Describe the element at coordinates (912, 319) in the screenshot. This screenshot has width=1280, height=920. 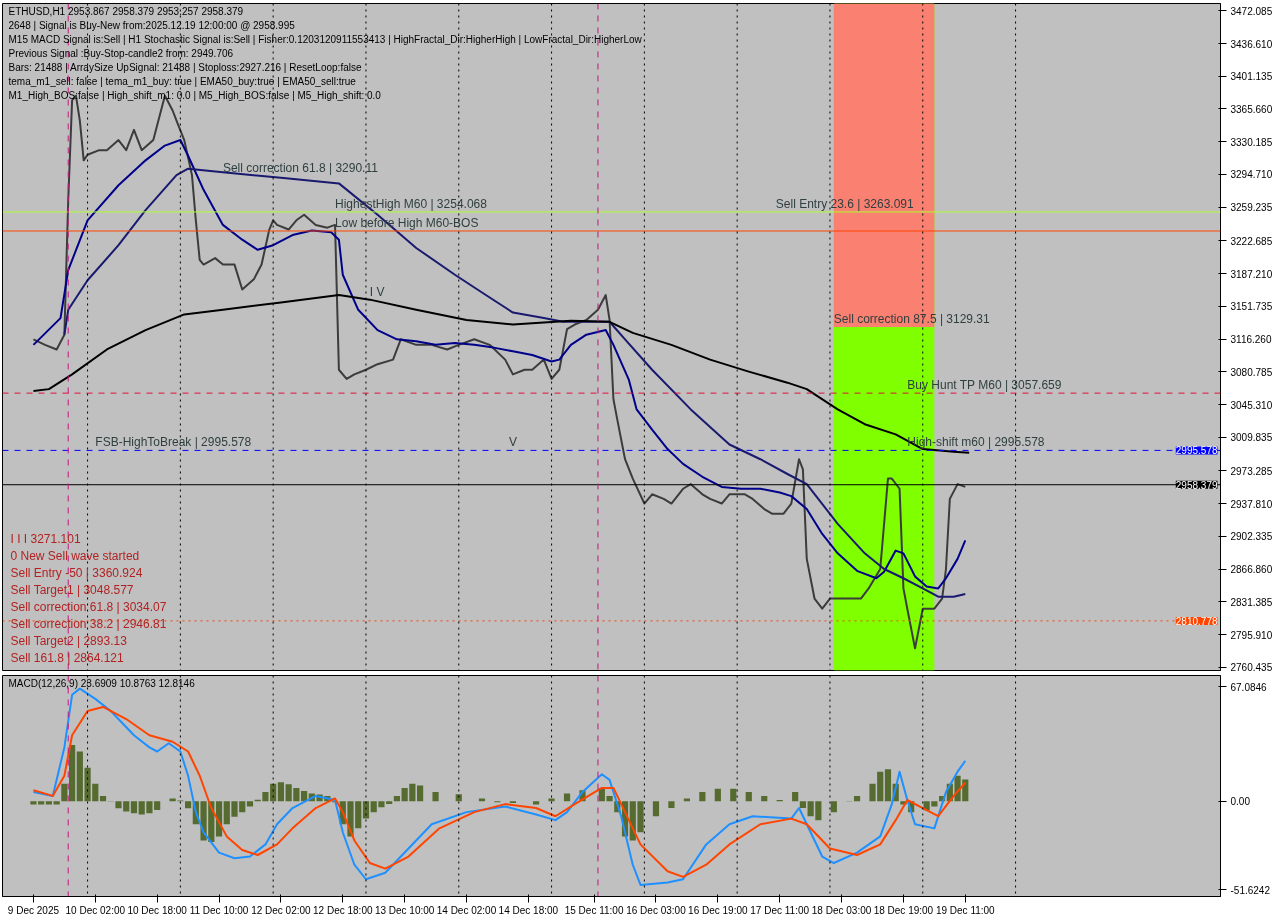
I see `annotation: Sell correction 87.5 | 3129.31` at that location.